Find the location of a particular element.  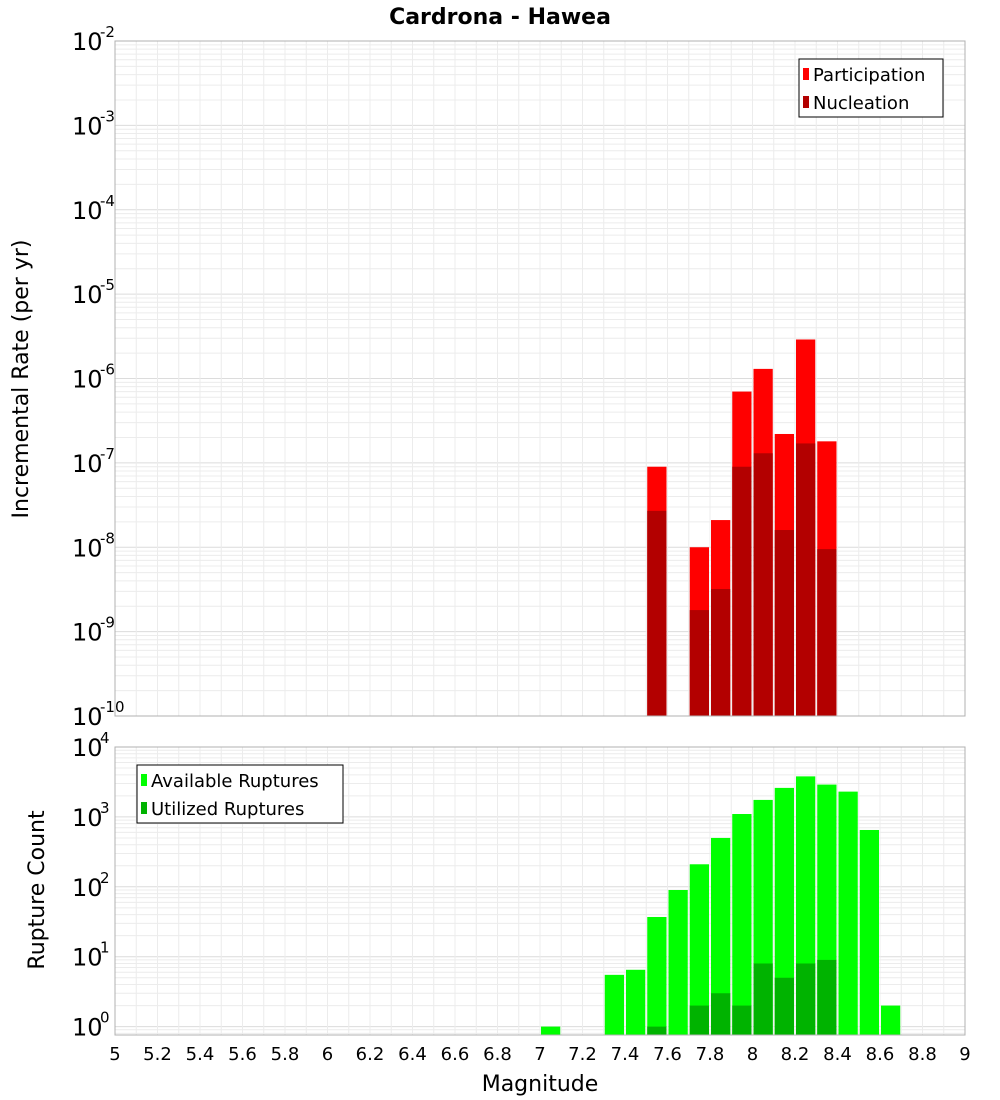

y-tick-exponent: 1 is located at coordinates (105, 948).